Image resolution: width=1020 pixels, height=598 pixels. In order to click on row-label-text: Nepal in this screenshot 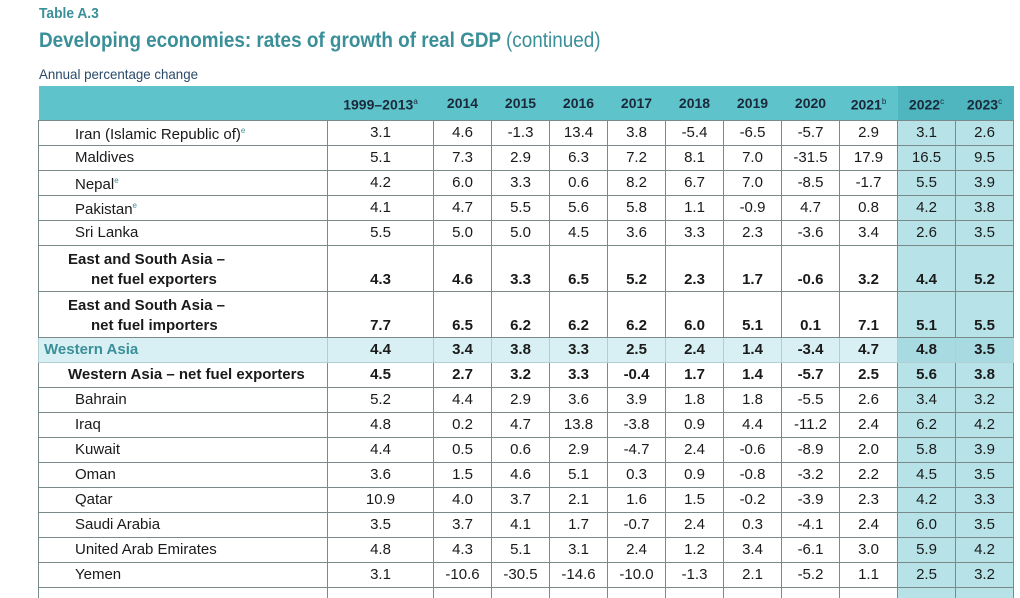, I will do `click(94, 184)`.